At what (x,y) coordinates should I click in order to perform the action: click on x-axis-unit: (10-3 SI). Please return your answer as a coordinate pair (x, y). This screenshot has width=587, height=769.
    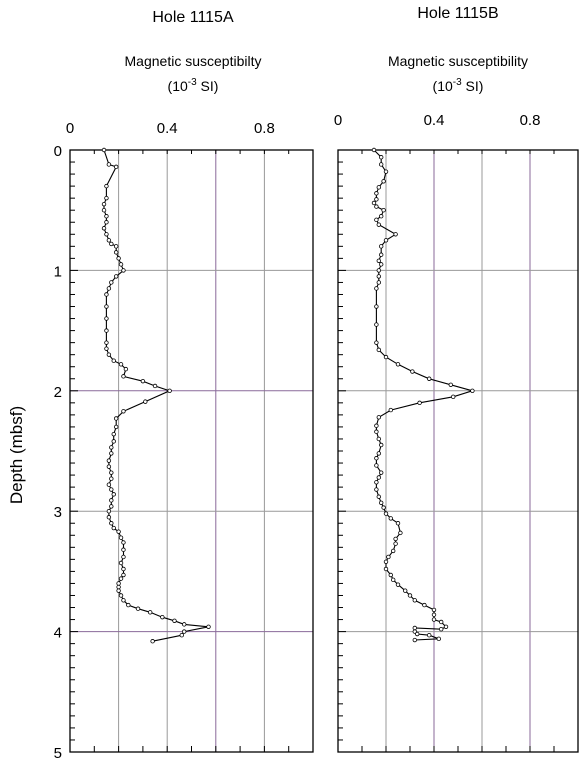
    Looking at the image, I should click on (193, 85).